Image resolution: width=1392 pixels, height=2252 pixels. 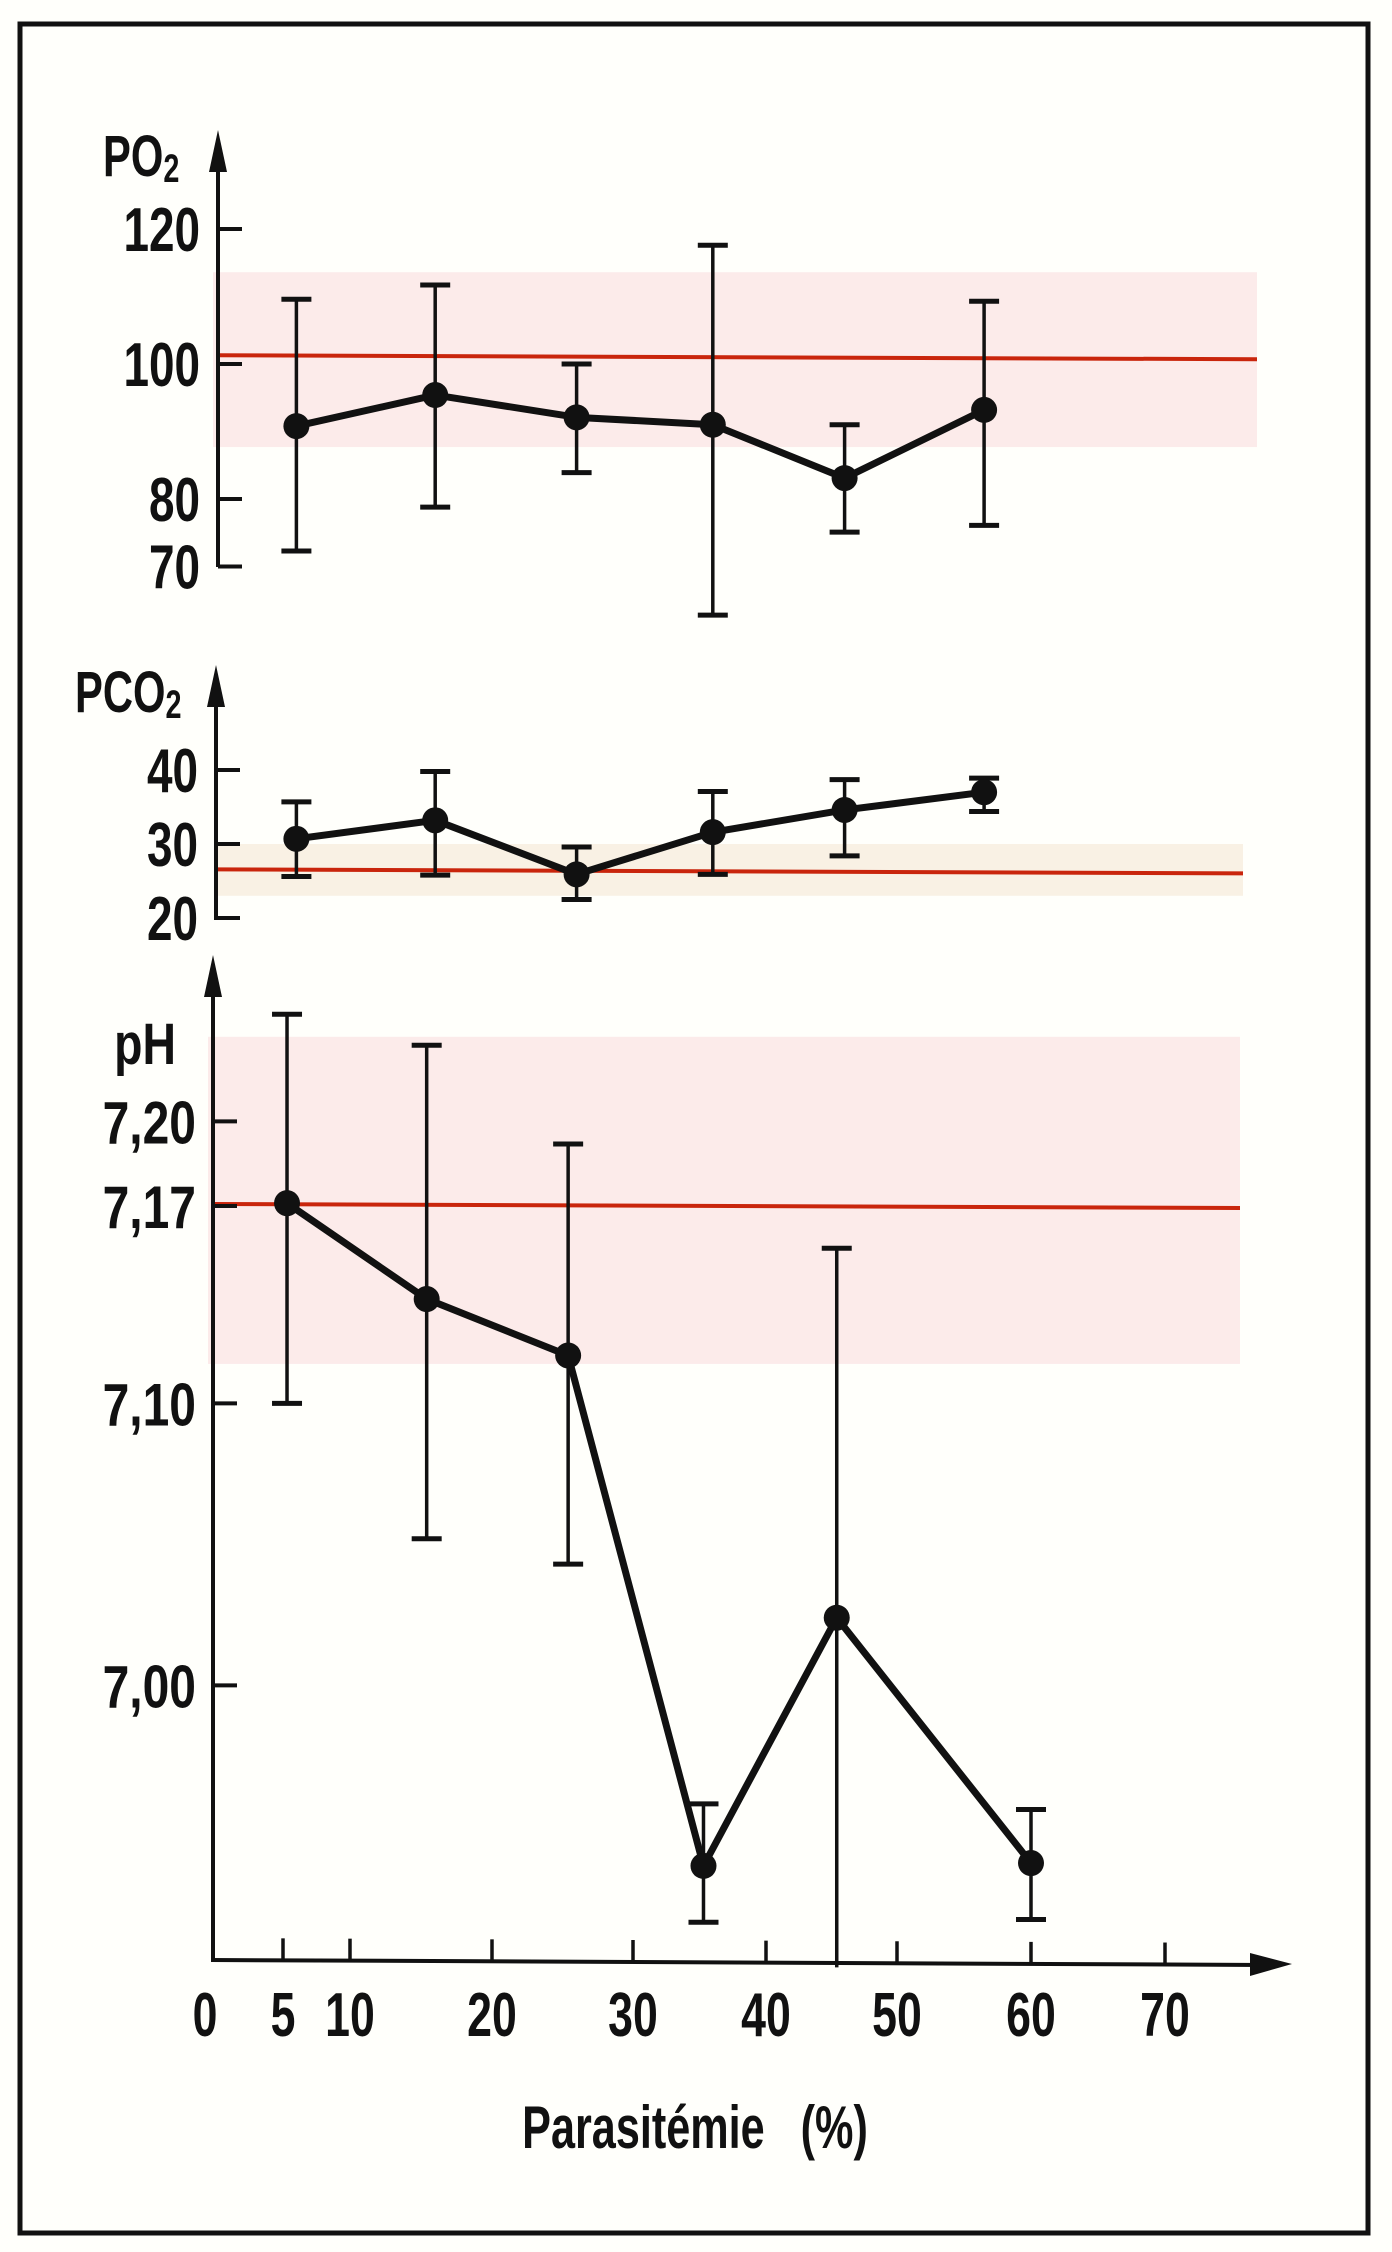 I want to click on x-tick-label: 50, so click(x=897, y=2015).